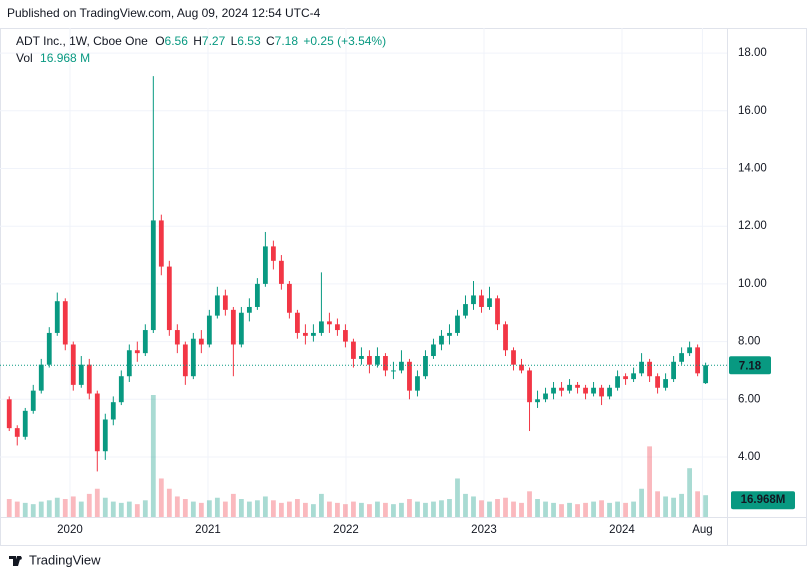  I want to click on ohlc-label: C, so click(270, 41).